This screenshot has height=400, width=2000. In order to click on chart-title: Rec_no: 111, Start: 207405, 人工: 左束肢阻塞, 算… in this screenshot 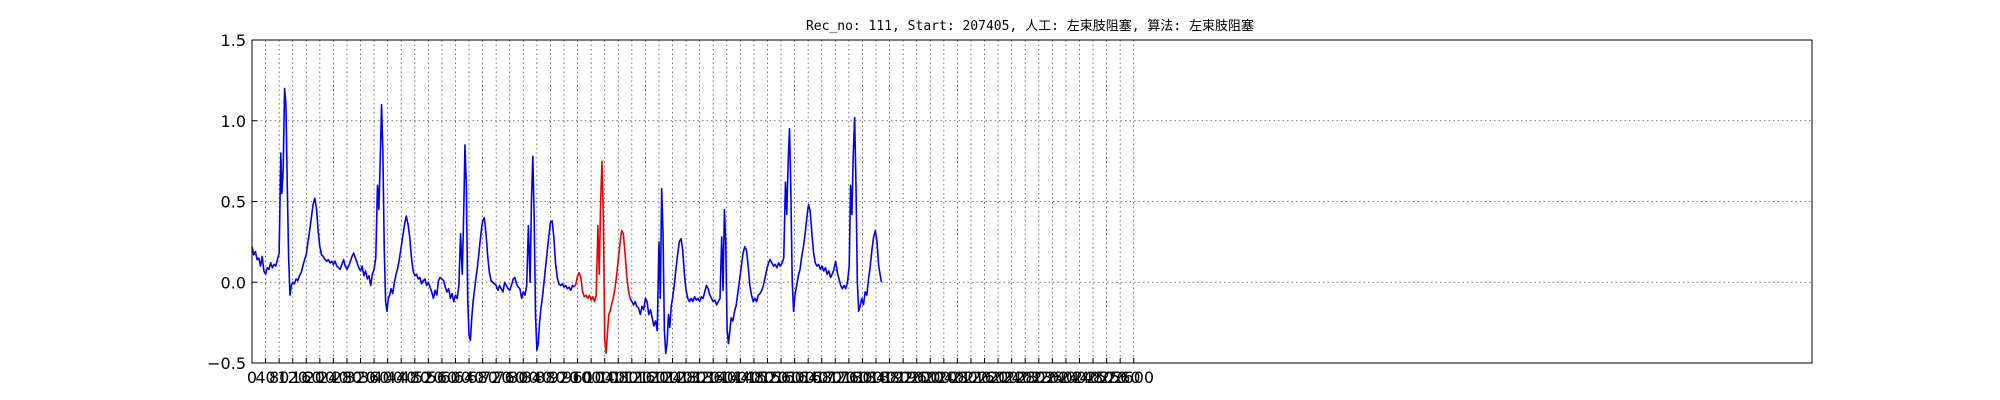, I will do `click(1030, 26)`.